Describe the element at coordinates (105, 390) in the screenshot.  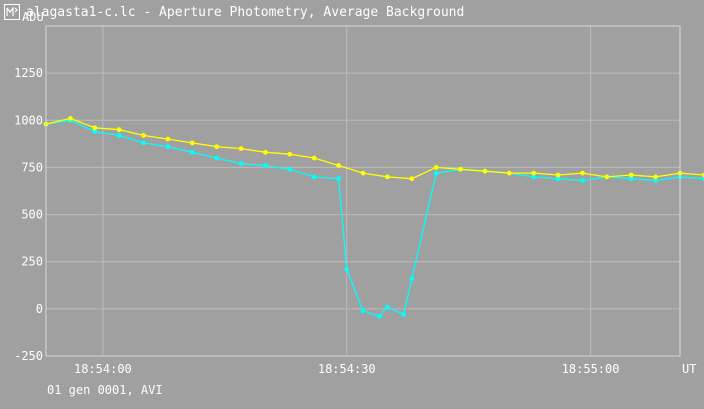
I see `footer-date: 01 gen 0001, AVI` at that location.